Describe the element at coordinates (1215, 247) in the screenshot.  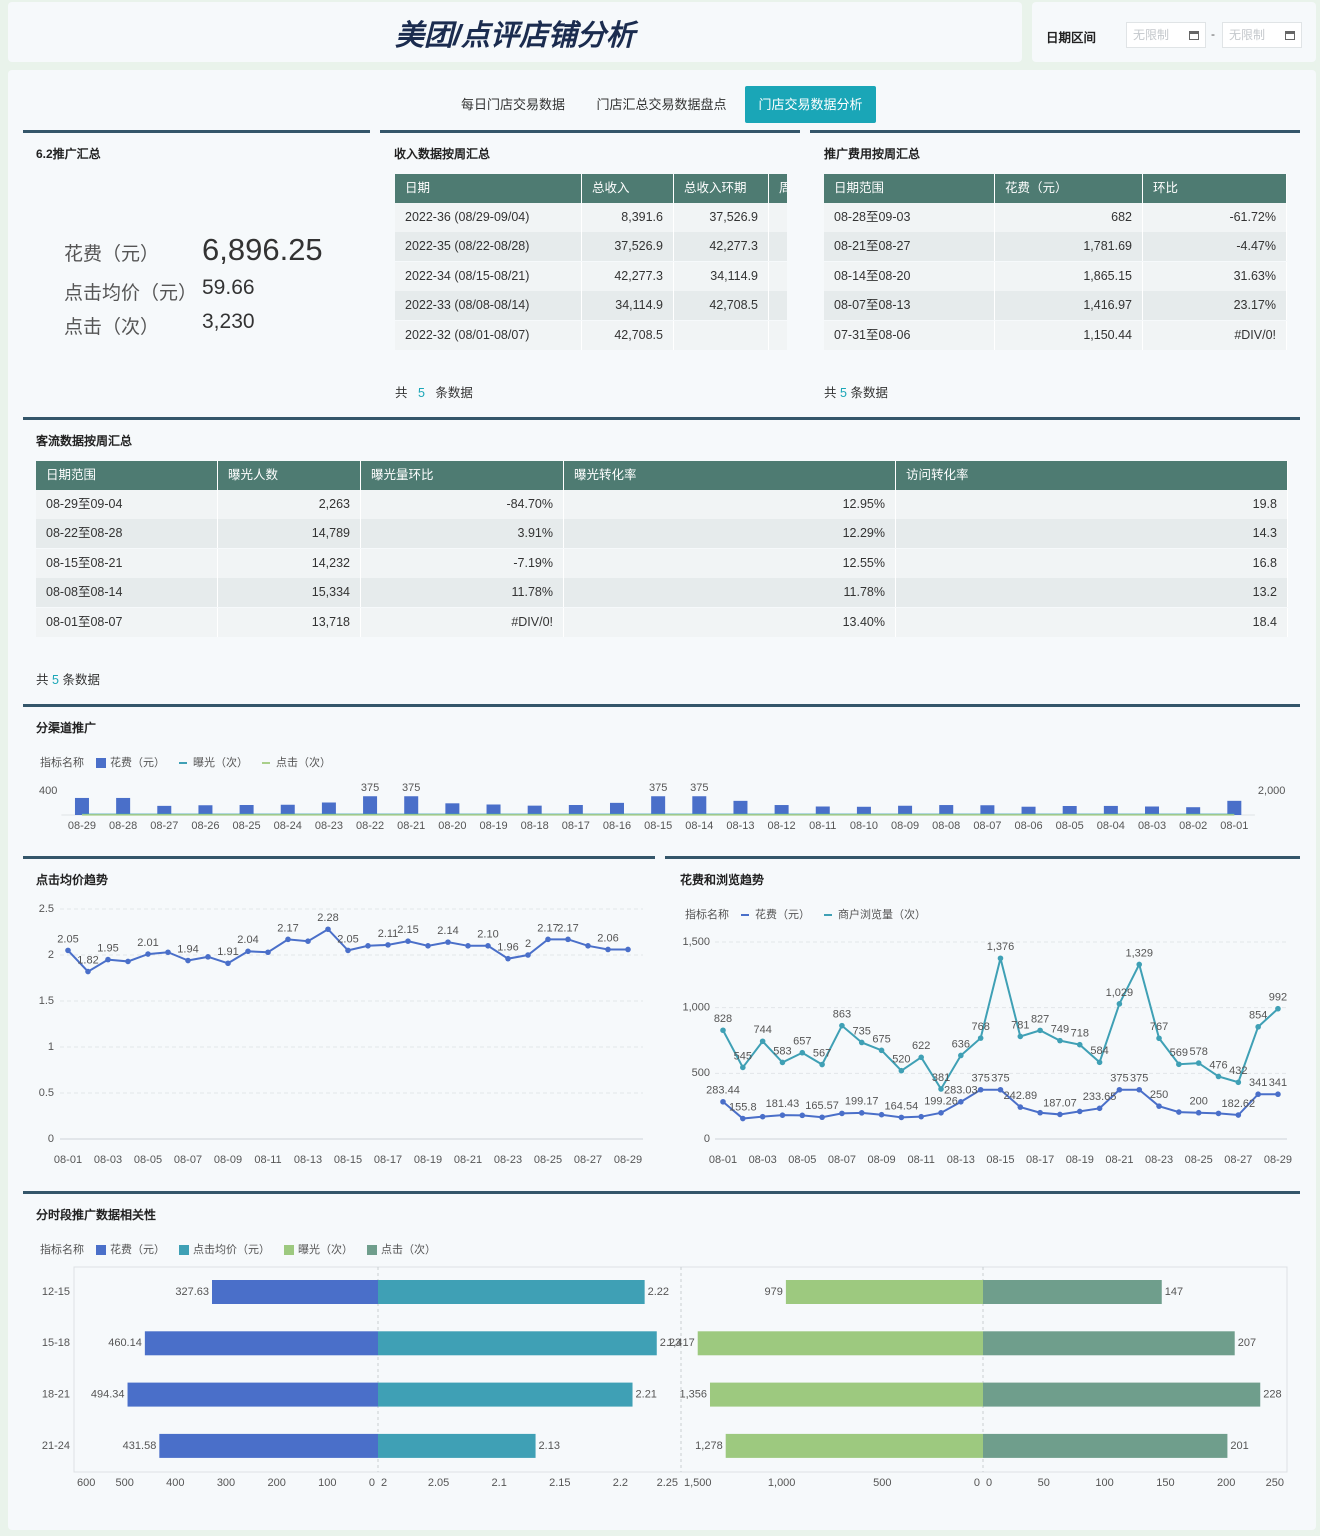
I see `table-cell: -4.47%` at that location.